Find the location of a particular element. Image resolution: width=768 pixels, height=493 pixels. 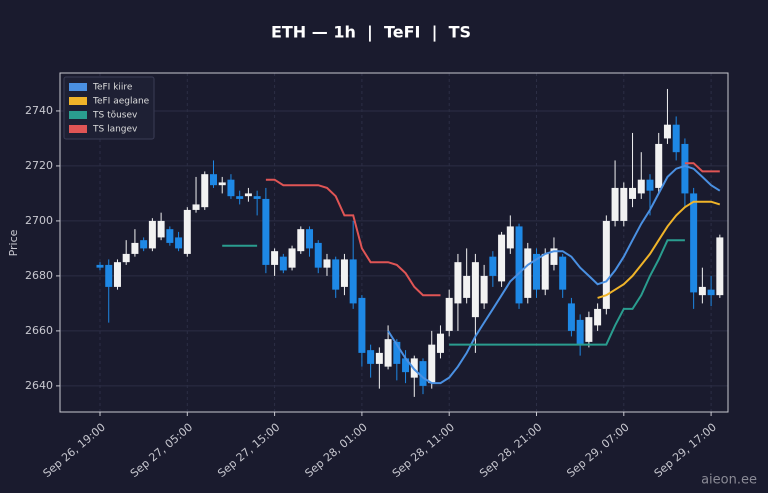

legend-label: TS langev is located at coordinates (115, 130).